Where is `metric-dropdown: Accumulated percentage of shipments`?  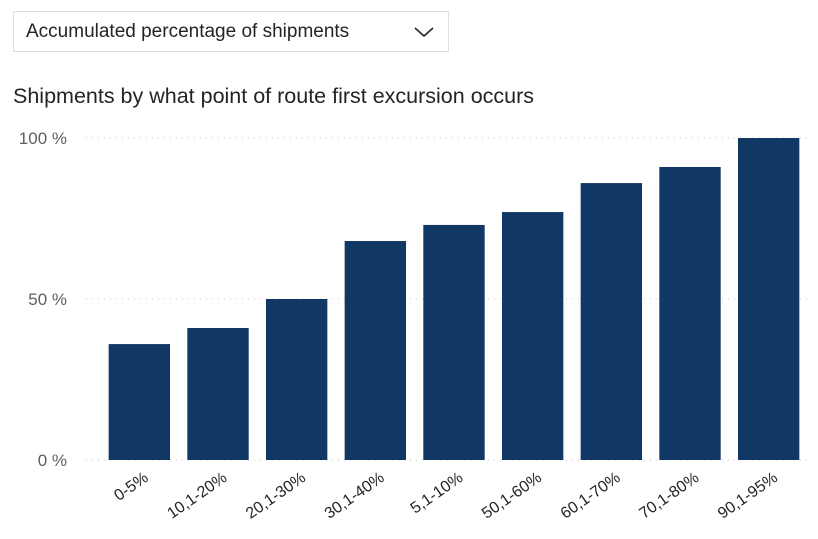
metric-dropdown: Accumulated percentage of shipments is located at coordinates (231, 31).